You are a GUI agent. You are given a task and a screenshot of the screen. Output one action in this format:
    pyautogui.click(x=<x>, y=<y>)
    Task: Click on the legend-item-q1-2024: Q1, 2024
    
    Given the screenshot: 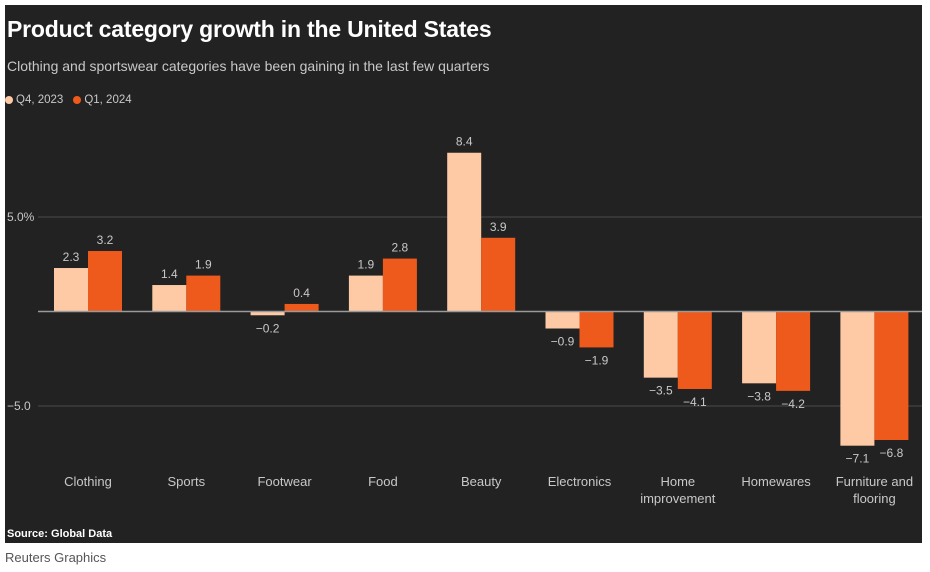 What is the action you would take?
    pyautogui.click(x=102, y=100)
    